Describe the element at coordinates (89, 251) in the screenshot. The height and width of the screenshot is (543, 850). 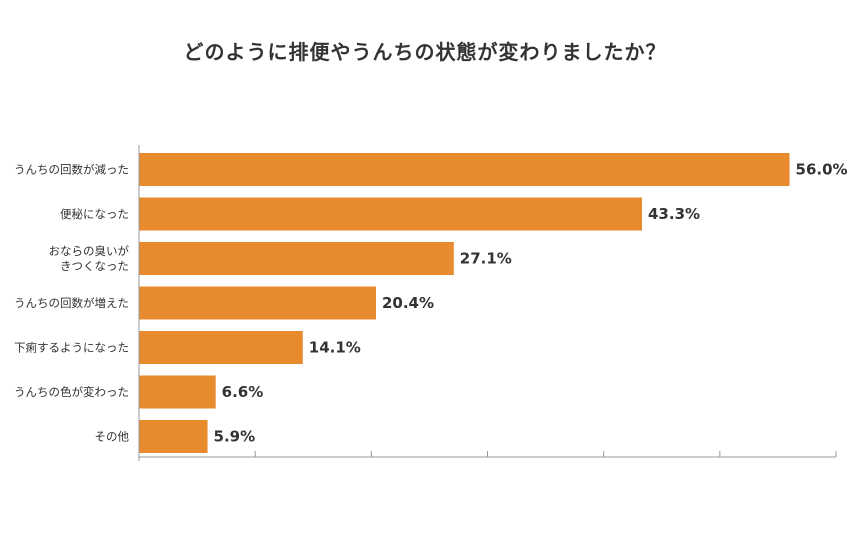
I see `category-label: おならの臭いが` at that location.